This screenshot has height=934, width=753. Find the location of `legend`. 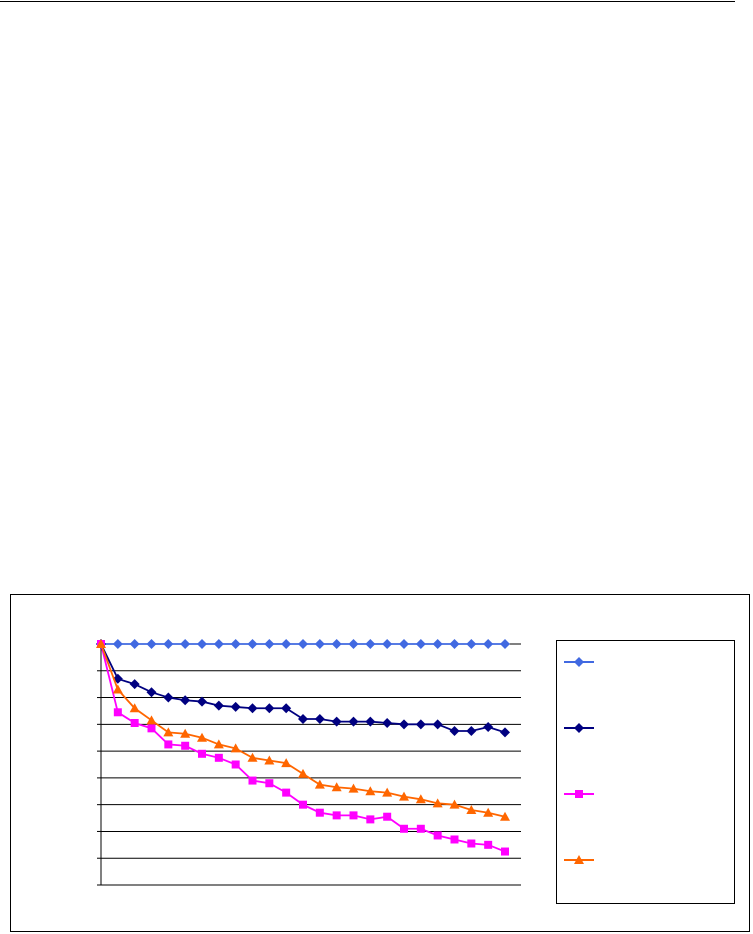

legend is located at coordinates (645, 772).